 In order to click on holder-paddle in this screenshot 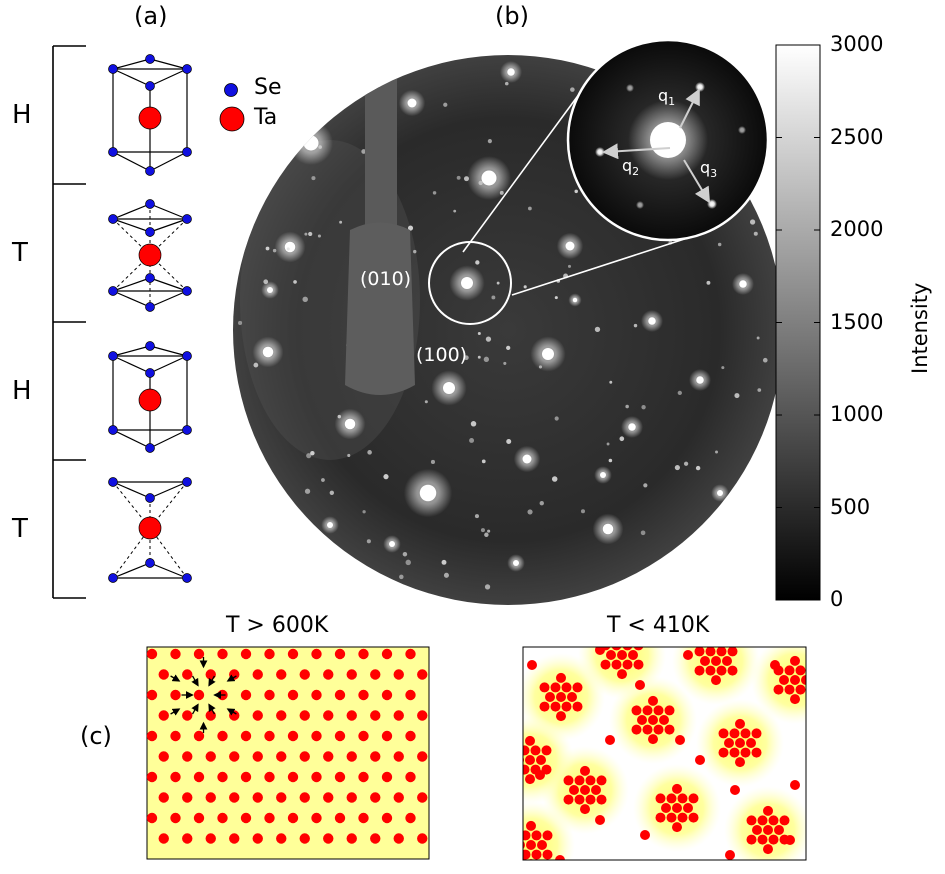, I will do `click(380, 308)`.